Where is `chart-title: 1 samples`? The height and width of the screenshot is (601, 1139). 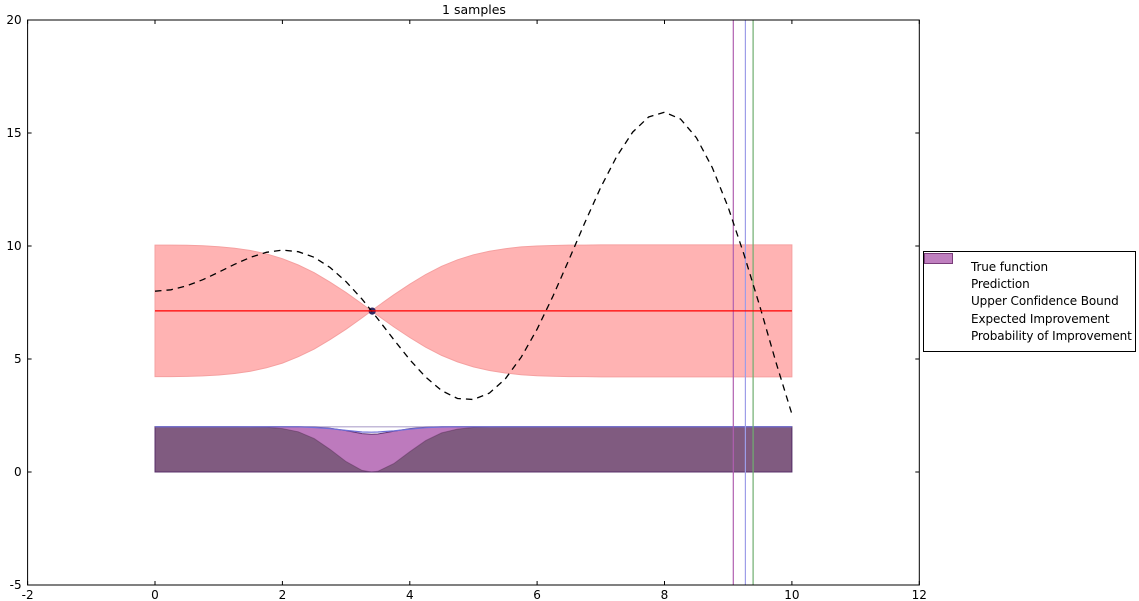
chart-title: 1 samples is located at coordinates (474, 9).